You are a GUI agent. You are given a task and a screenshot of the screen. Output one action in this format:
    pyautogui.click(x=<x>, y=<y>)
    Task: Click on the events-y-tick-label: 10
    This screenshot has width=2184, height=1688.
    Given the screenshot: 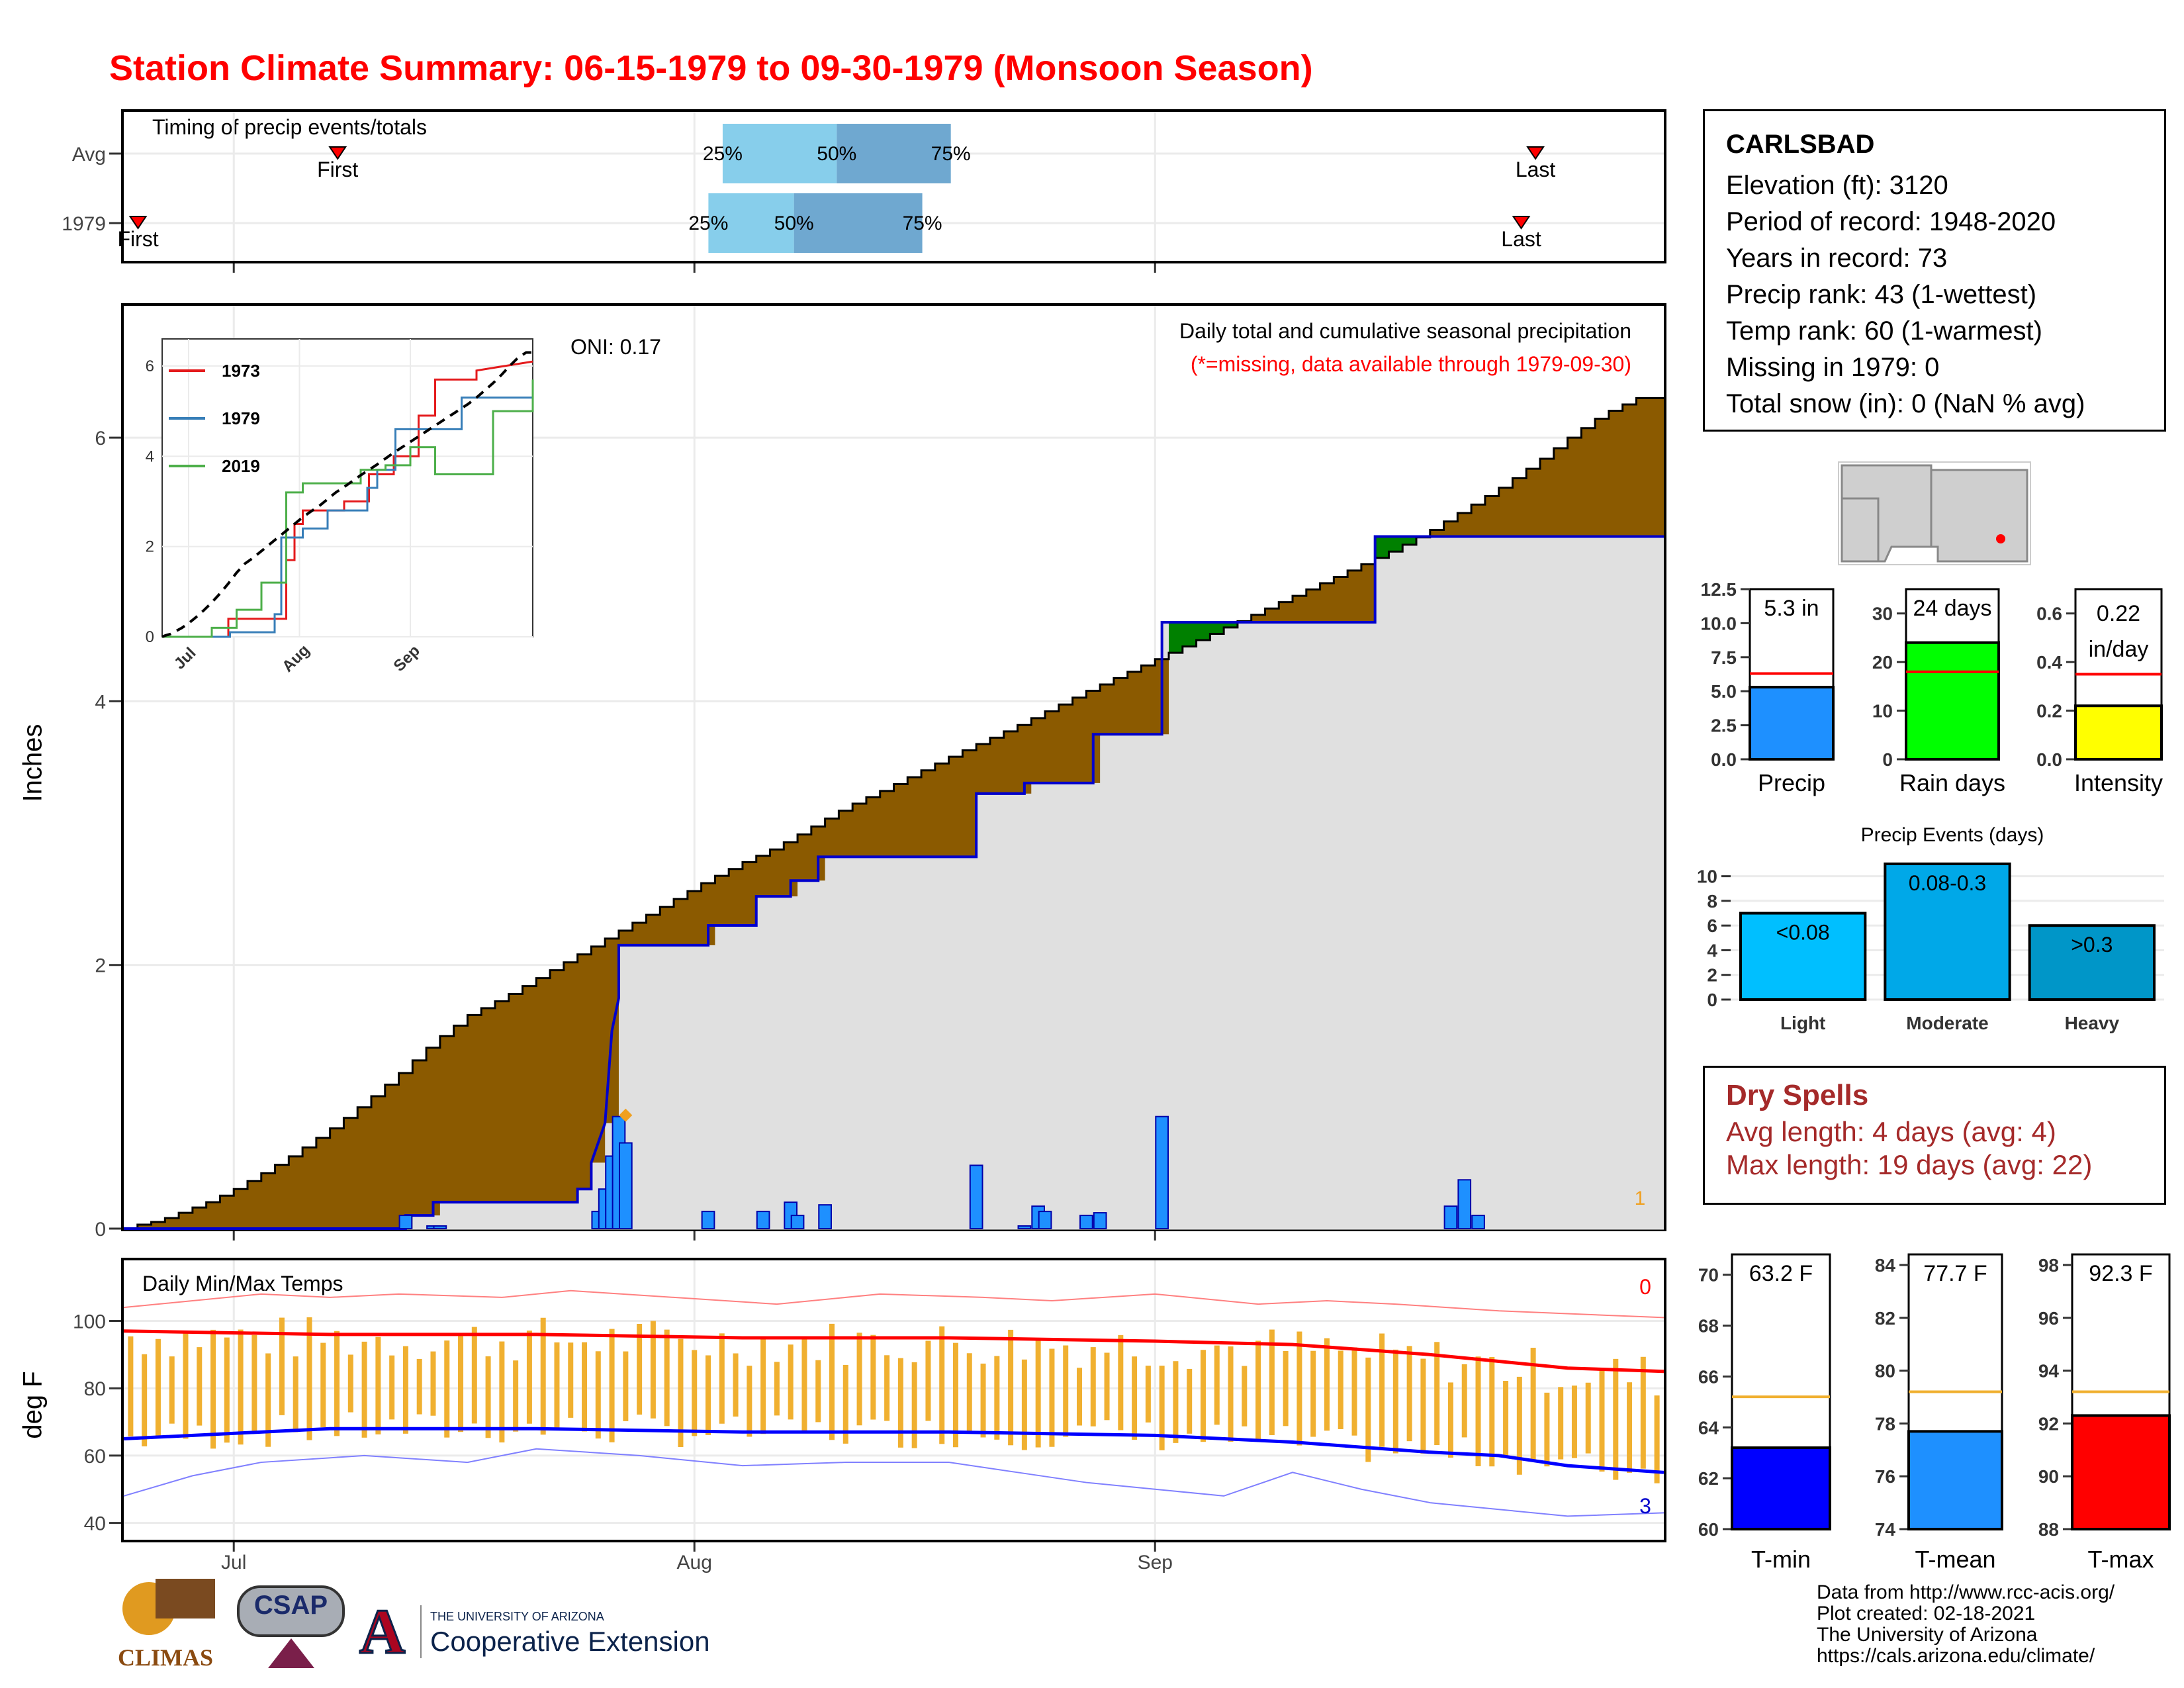 What is the action you would take?
    pyautogui.click(x=1707, y=877)
    